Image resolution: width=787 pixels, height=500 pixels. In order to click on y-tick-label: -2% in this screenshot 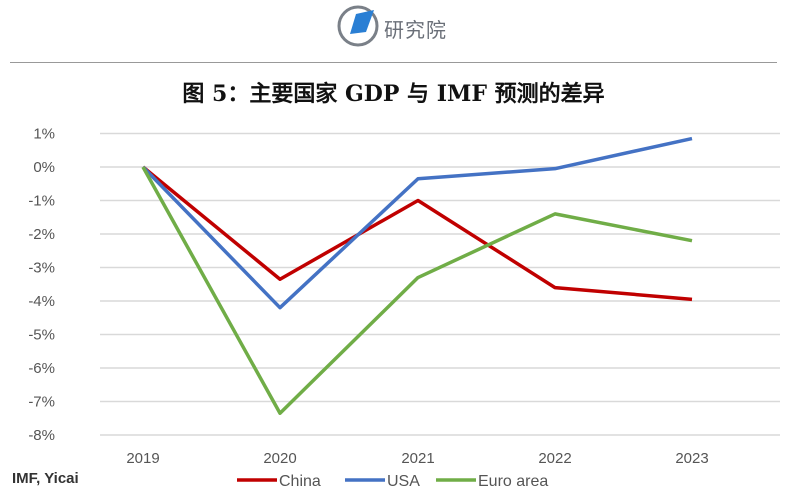, I will do `click(41, 234)`.